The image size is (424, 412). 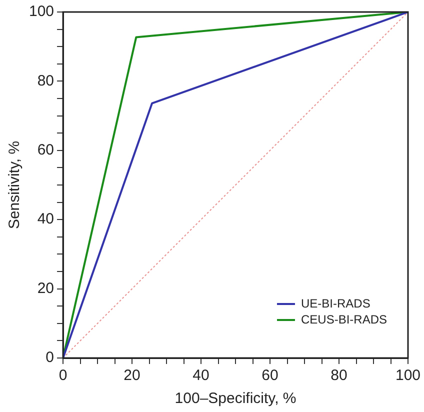 I want to click on x-tick-label: 100, so click(x=408, y=375).